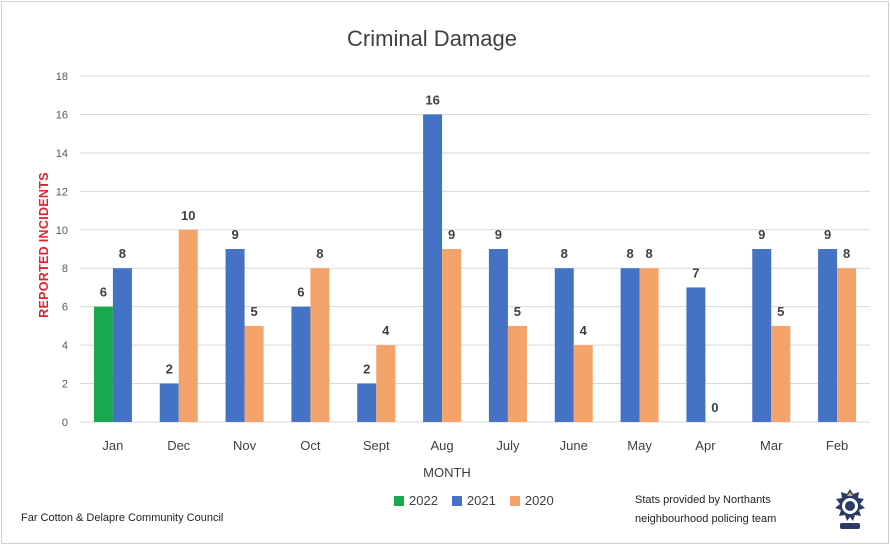  I want to click on x-tick-label: Apr, so click(705, 445).